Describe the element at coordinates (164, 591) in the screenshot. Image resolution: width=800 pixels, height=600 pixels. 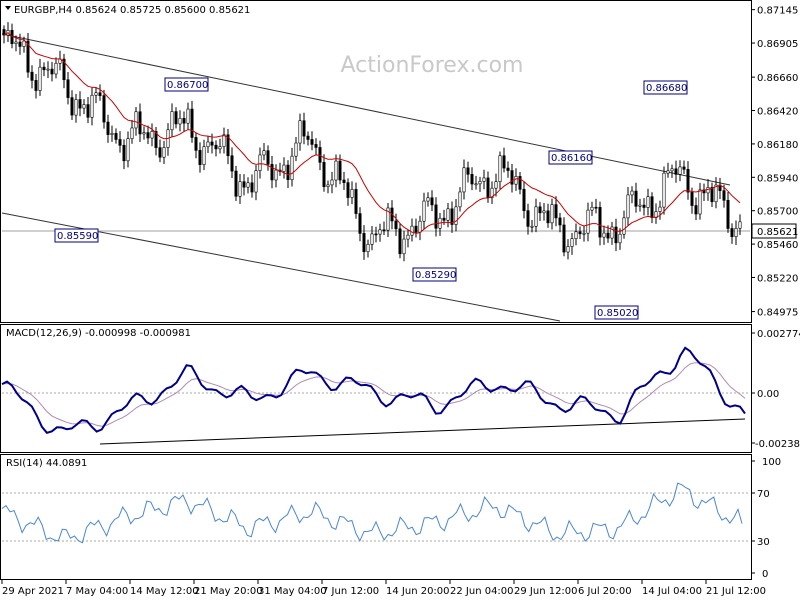
I see `time-axis-label: 14 May 12:00` at that location.